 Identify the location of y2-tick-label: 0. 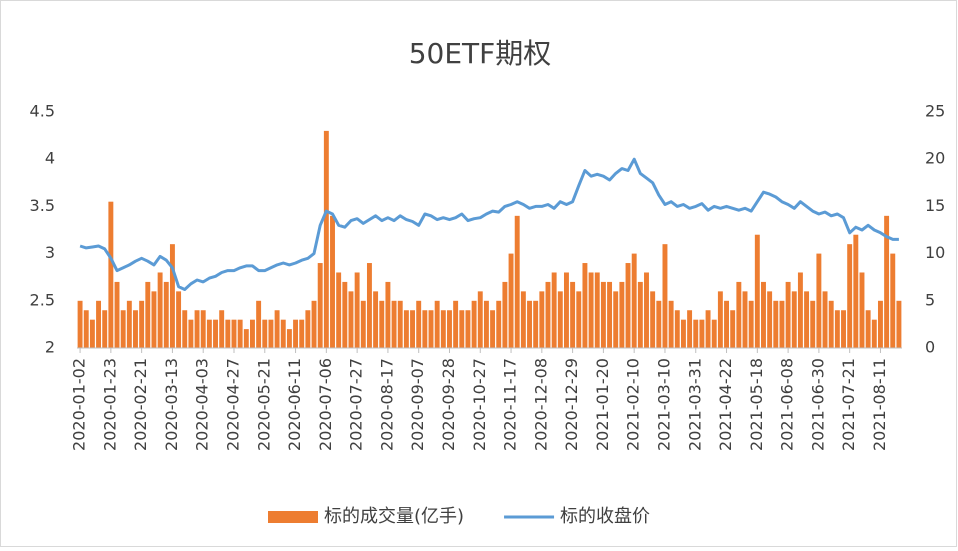
(930, 347).